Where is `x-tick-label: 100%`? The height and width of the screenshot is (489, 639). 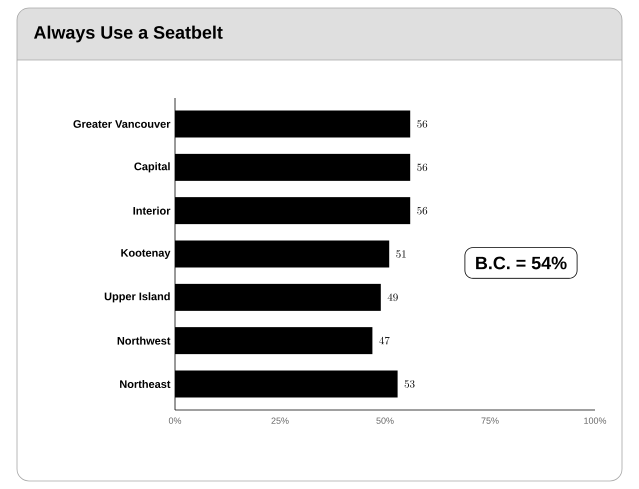 x-tick-label: 100% is located at coordinates (595, 421).